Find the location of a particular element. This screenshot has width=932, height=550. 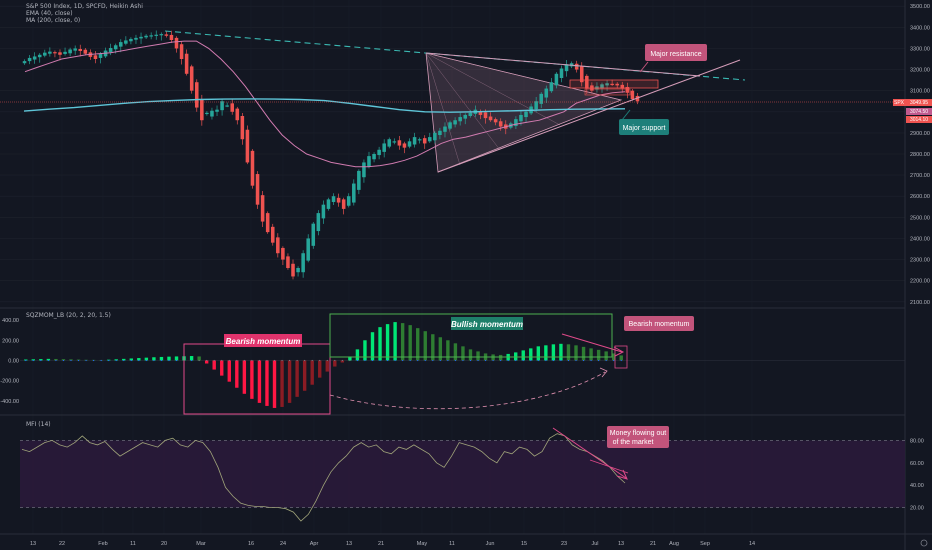

mfi-tick-label: 20.00 is located at coordinates (917, 509).